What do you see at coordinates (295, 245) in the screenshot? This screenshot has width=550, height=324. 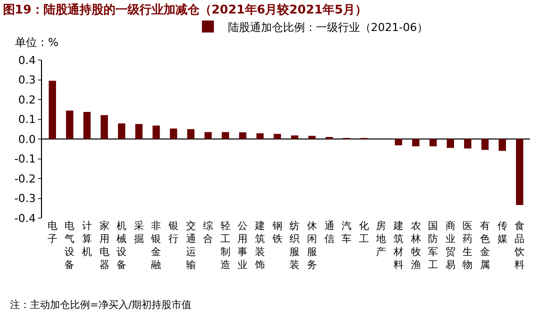 I see `x-tick-label: 纺织服装` at bounding box center [295, 245].